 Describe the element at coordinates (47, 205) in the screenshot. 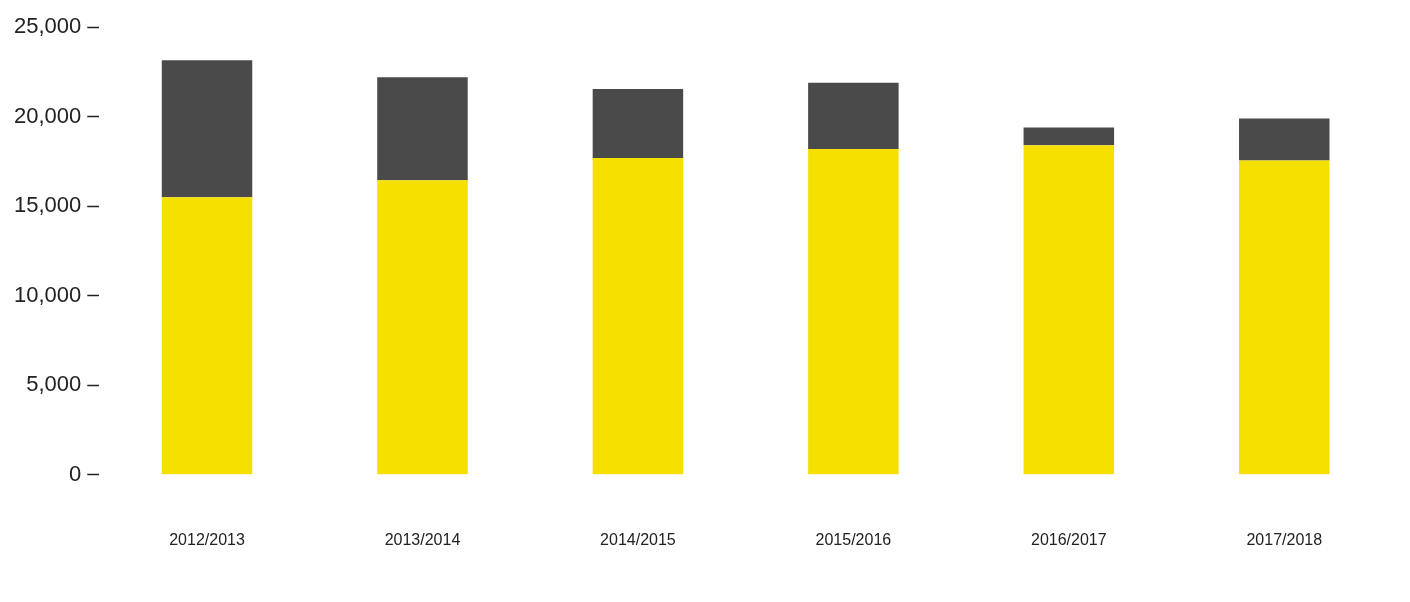

I see `y-tick-label: 15,000` at that location.